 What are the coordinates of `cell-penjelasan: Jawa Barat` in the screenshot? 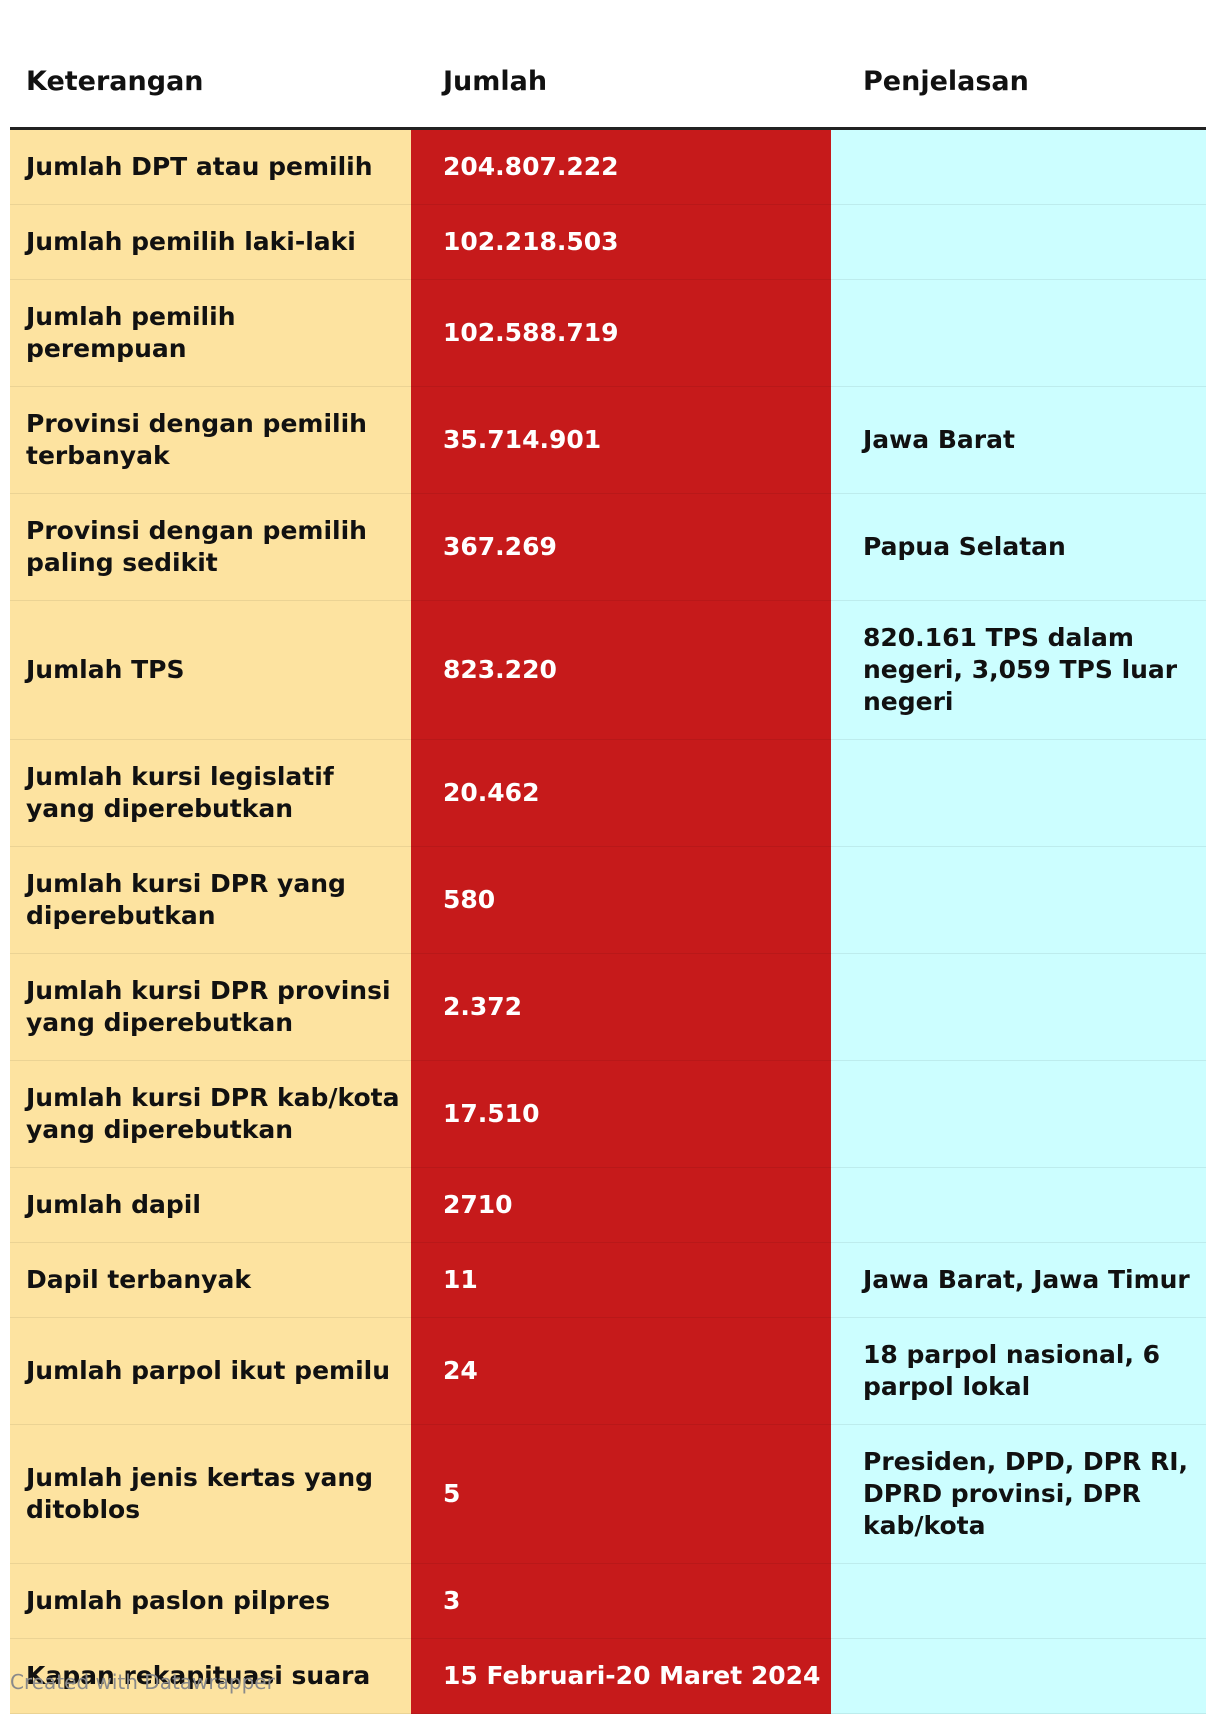 It's located at (1018, 440).